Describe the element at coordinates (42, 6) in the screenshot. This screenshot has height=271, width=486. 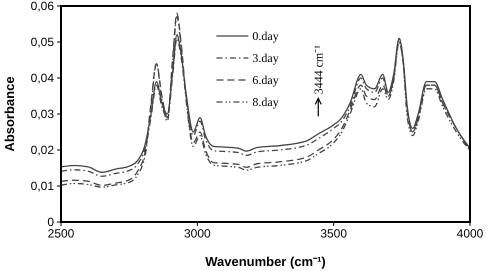
I see `y-tick-label: 0,06` at that location.